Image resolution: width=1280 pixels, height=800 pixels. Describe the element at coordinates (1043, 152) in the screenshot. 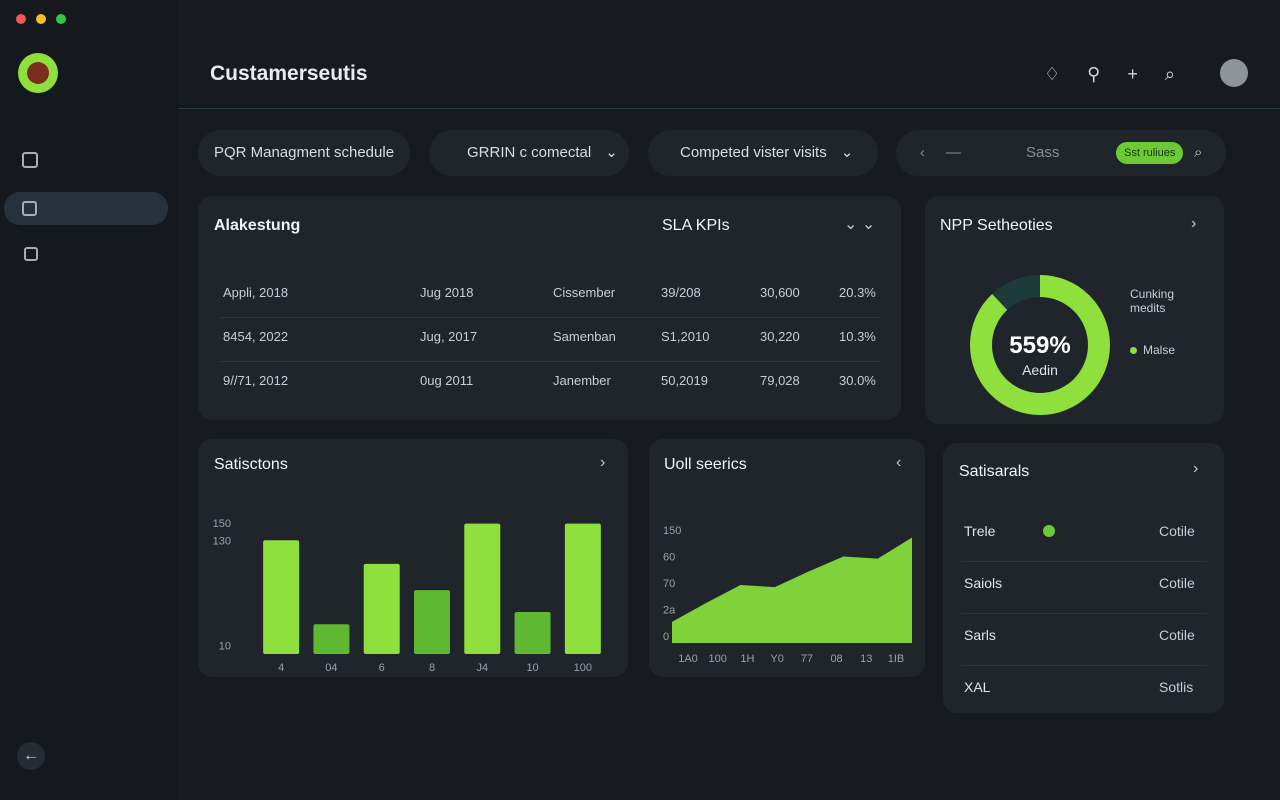

I see `search-label: Sass` at that location.